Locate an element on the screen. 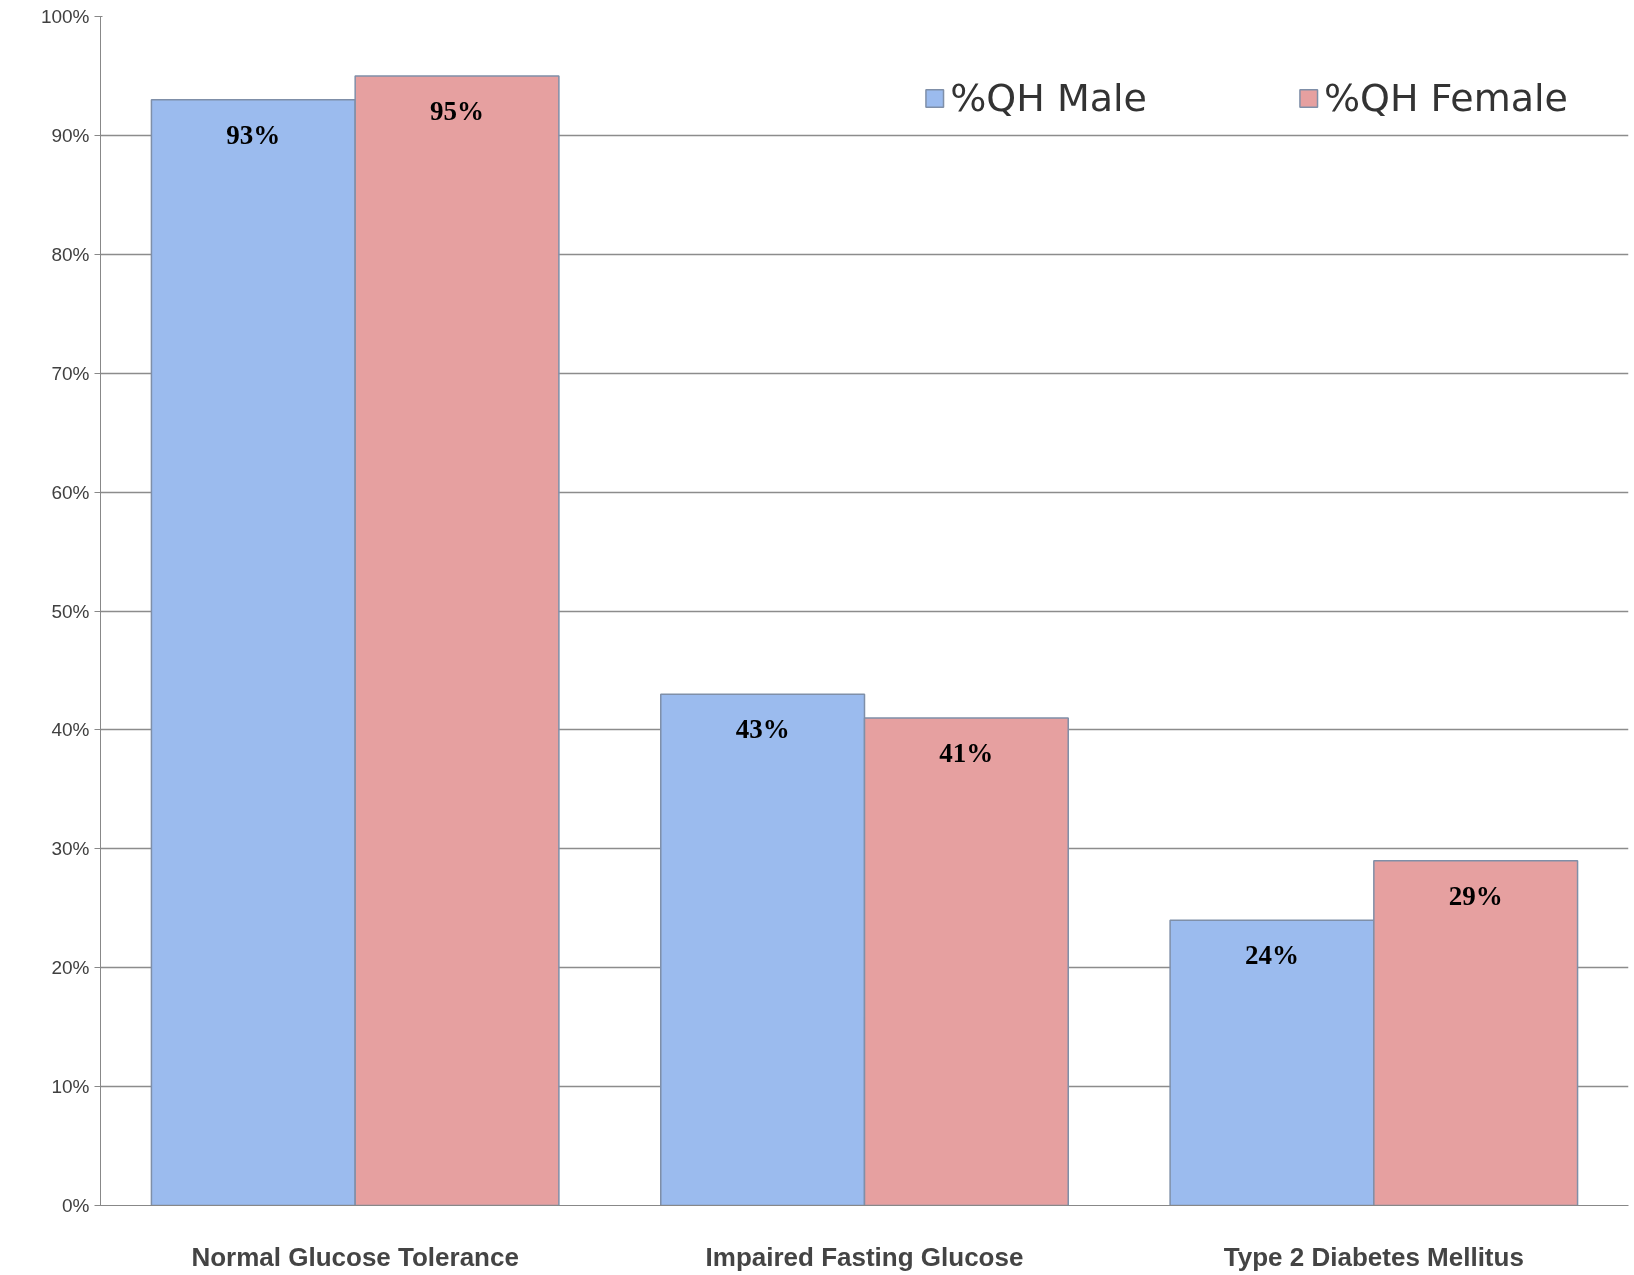 The width and height of the screenshot is (1634, 1275). y-tick-label: 30% is located at coordinates (70, 849).